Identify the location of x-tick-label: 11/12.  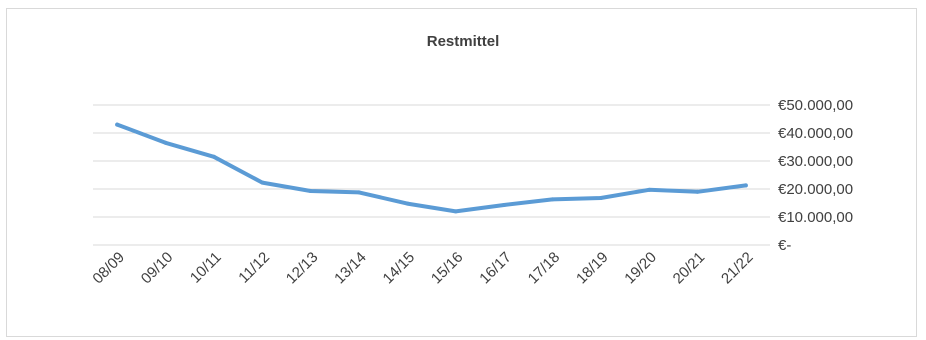
(254, 268).